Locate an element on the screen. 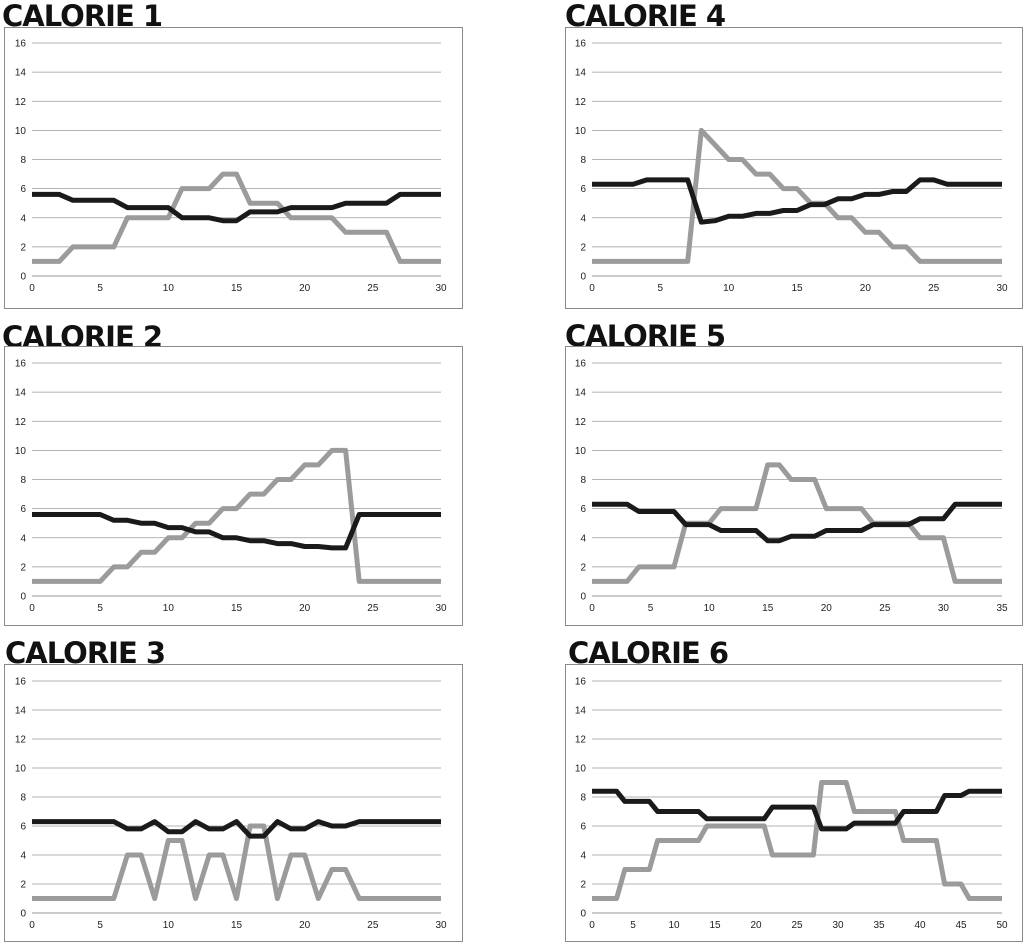 The height and width of the screenshot is (945, 1024). chart-title: CALORIE 3 is located at coordinates (85, 653).